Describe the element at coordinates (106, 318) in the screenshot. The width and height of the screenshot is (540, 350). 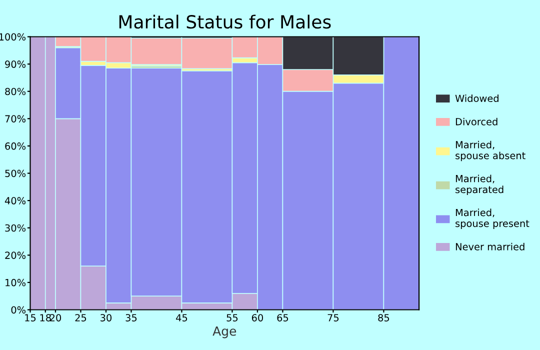
I see `x-tick-label: 30` at that location.